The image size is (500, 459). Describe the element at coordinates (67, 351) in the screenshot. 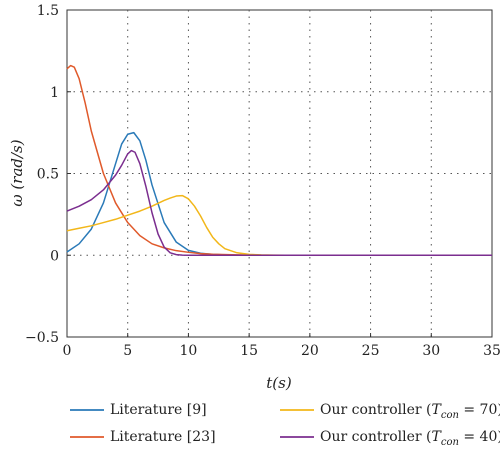

I see `x-tick-label: 0` at that location.